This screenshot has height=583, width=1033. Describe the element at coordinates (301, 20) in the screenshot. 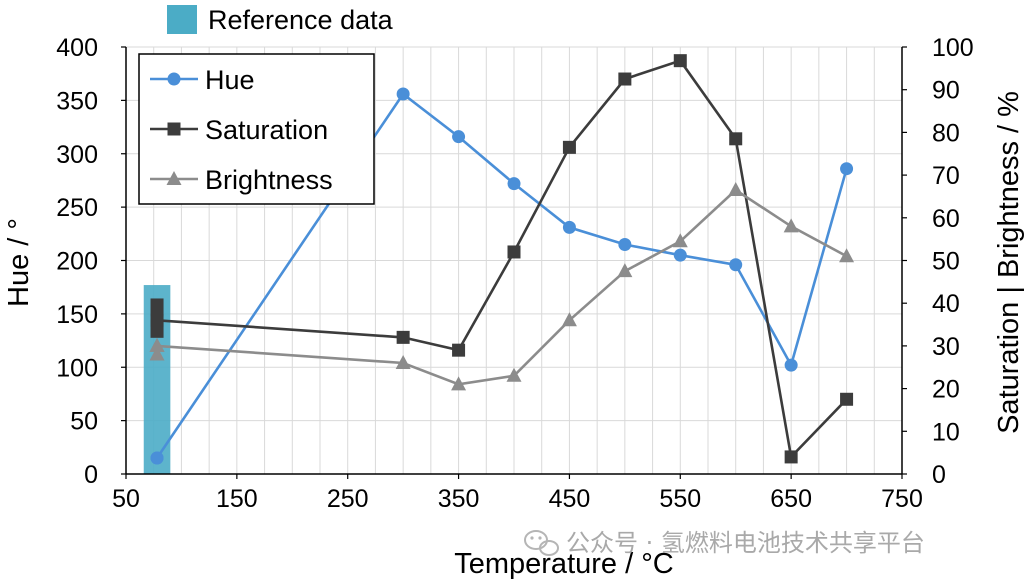

I see `reference-legend-label: Reference data` at that location.